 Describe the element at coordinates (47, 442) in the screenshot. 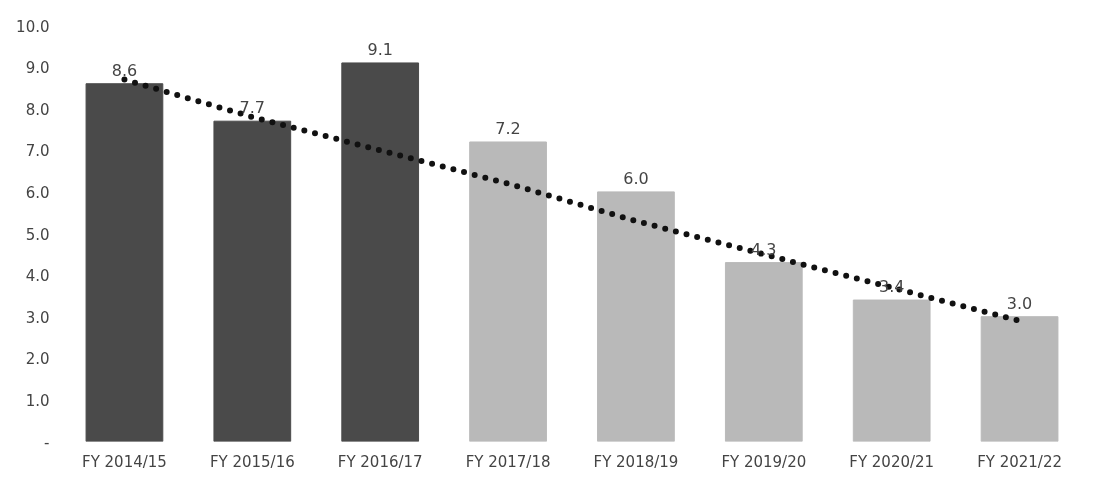

I see `y-tick-label: -` at that location.